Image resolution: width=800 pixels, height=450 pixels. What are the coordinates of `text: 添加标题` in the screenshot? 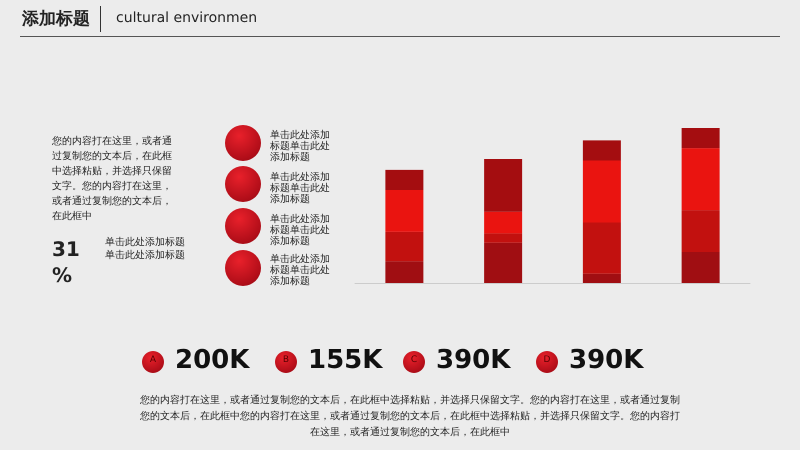 It's located at (56, 19).